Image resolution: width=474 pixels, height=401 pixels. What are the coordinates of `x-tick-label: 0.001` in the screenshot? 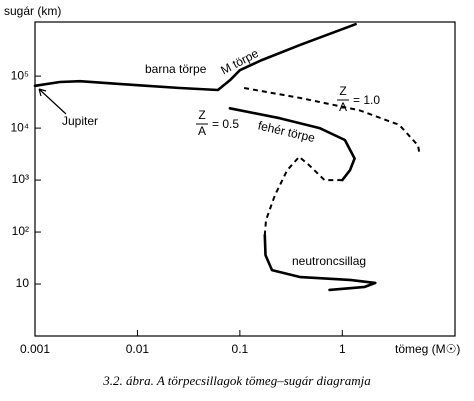 It's located at (35, 349).